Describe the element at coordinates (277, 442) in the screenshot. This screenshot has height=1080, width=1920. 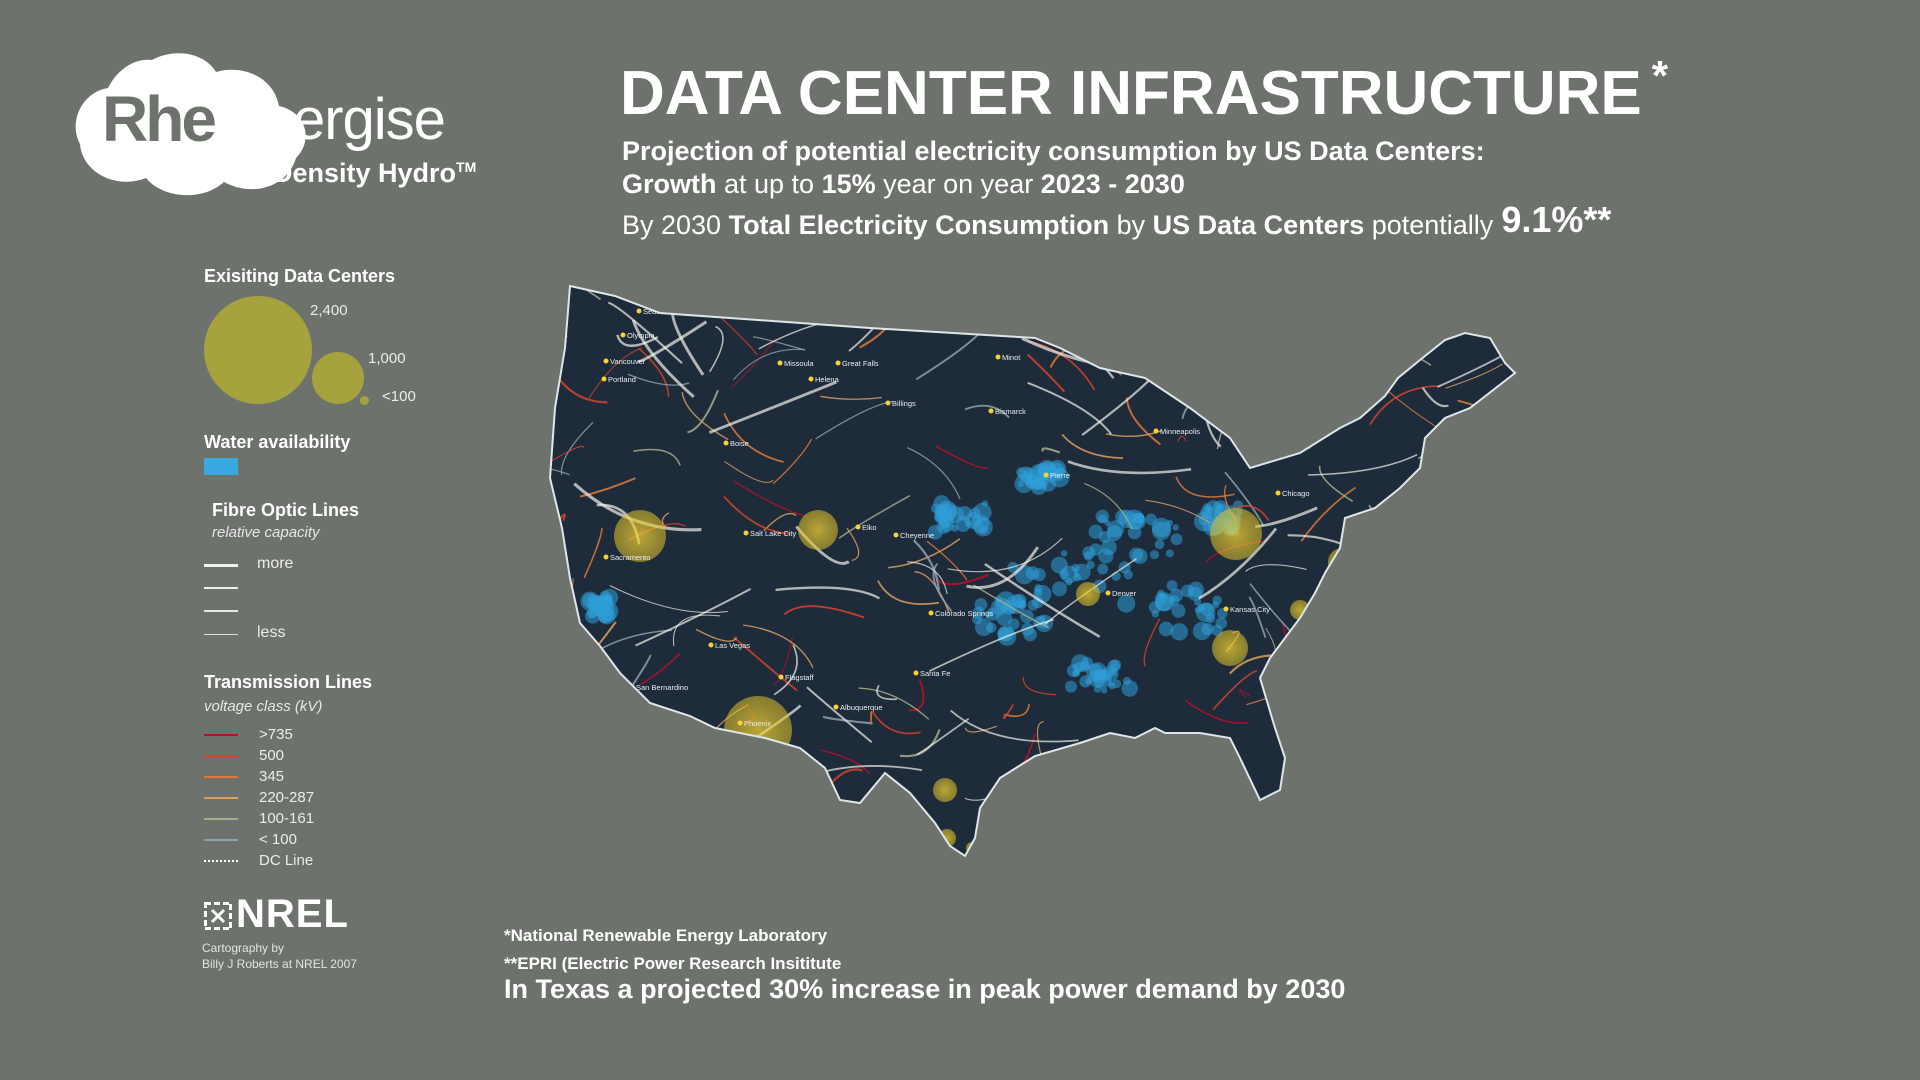
I see `legend-water-heading: Water availability` at that location.